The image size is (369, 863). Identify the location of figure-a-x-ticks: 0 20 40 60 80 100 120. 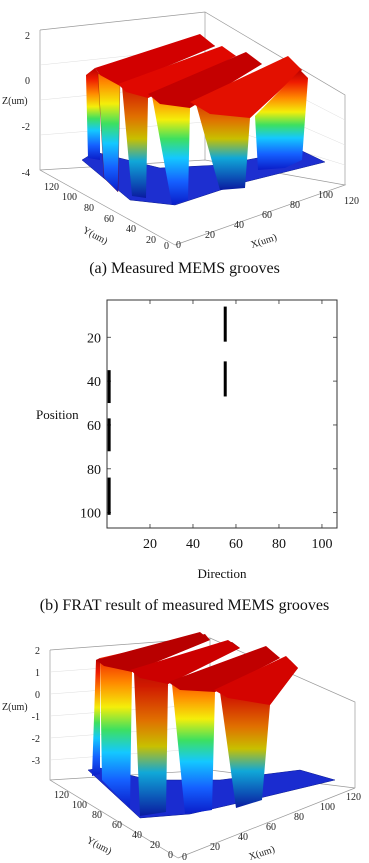
(267, 220).